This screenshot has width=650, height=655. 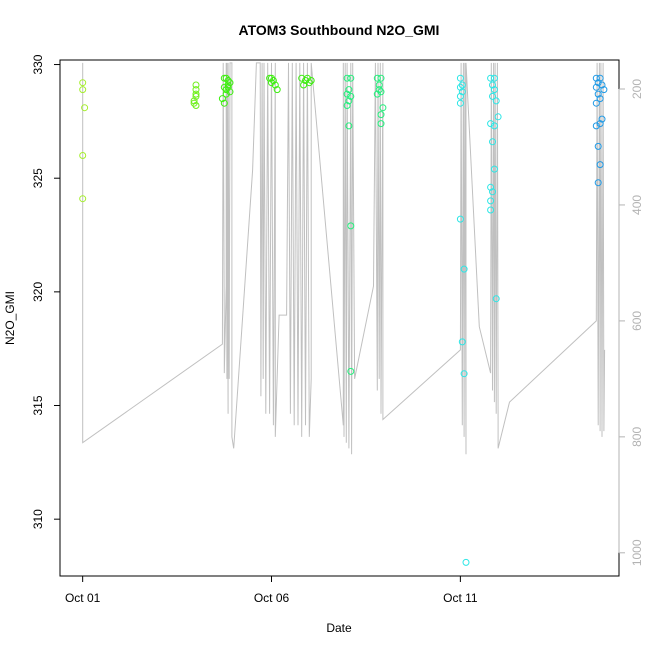 What do you see at coordinates (38, 178) in the screenshot?
I see `y-tick-label: 325` at bounding box center [38, 178].